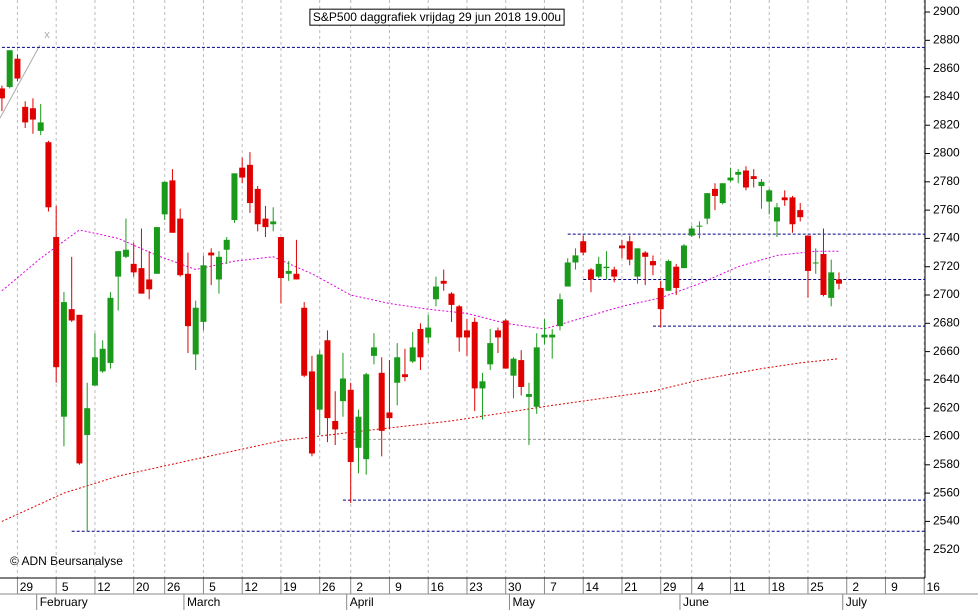 Image resolution: width=978 pixels, height=610 pixels. Describe the element at coordinates (946, 492) in the screenshot. I see `y-tick-label: 2560` at that location.